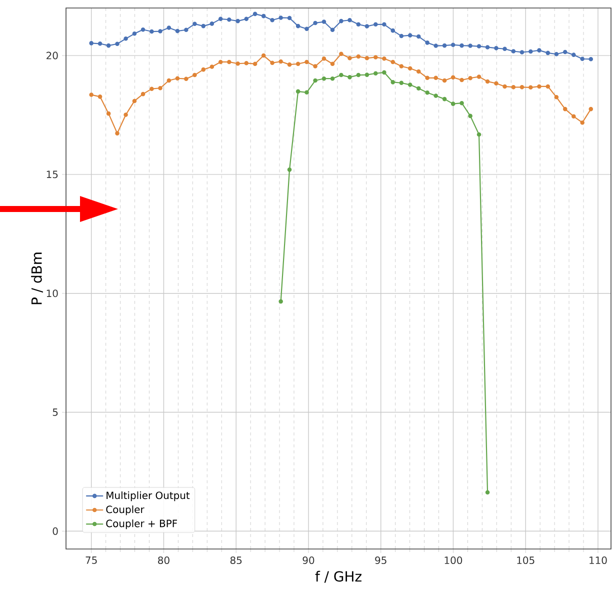 The width and height of the screenshot is (614, 596). What do you see at coordinates (453, 560) in the screenshot?
I see `x-tick-label: 100` at bounding box center [453, 560].